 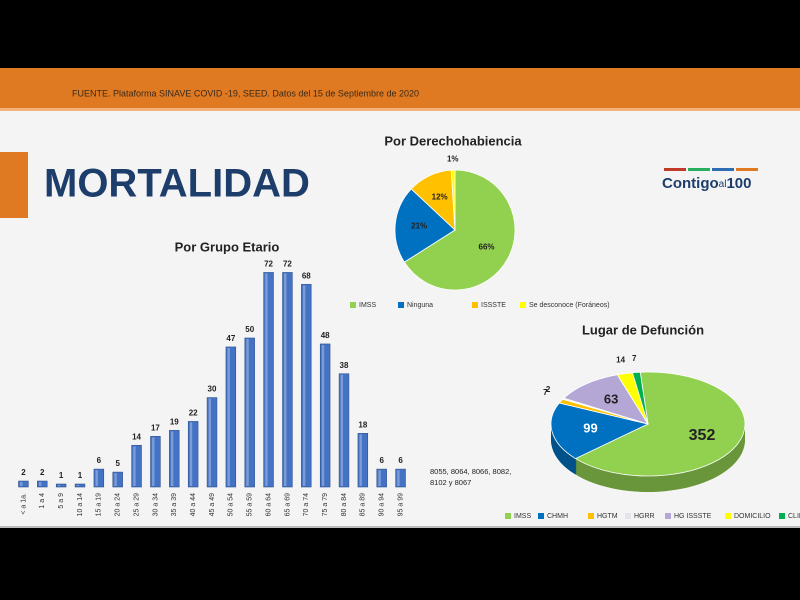 I want to click on x-tick-label: 85 a 89, so click(x=363, y=504).